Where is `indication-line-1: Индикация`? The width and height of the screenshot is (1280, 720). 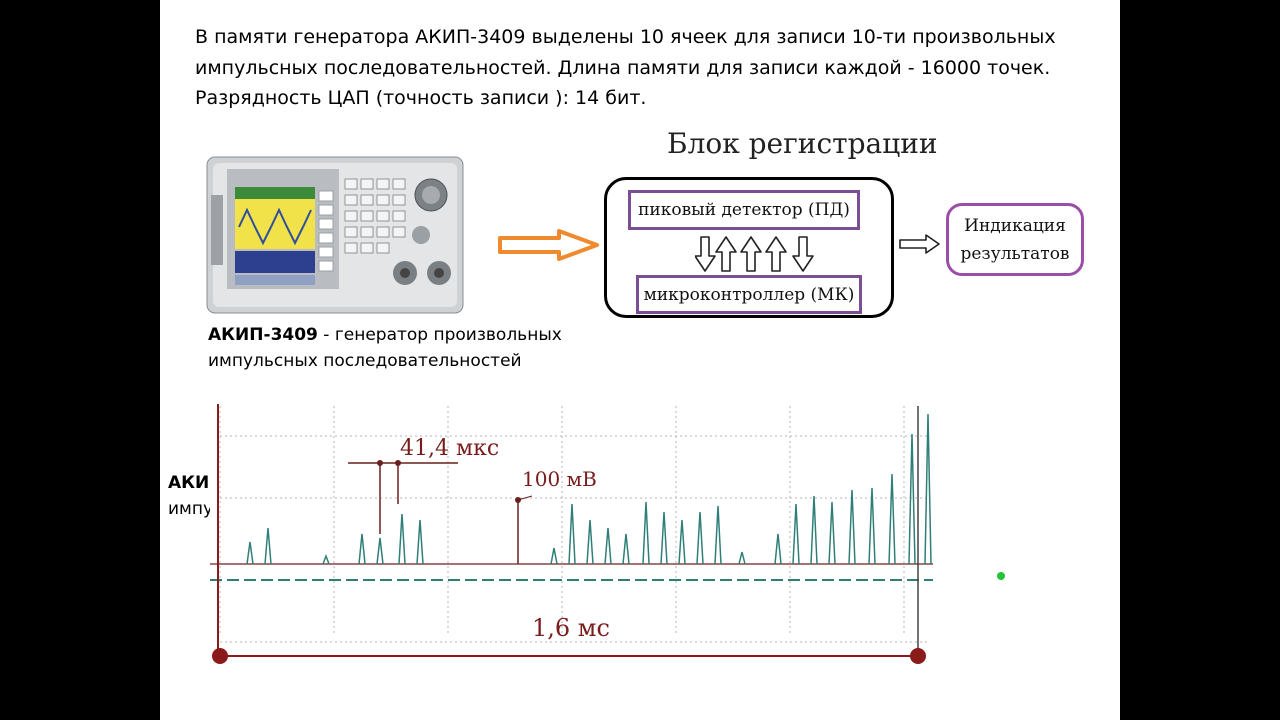 indication-line-1: Индикация is located at coordinates (1015, 225).